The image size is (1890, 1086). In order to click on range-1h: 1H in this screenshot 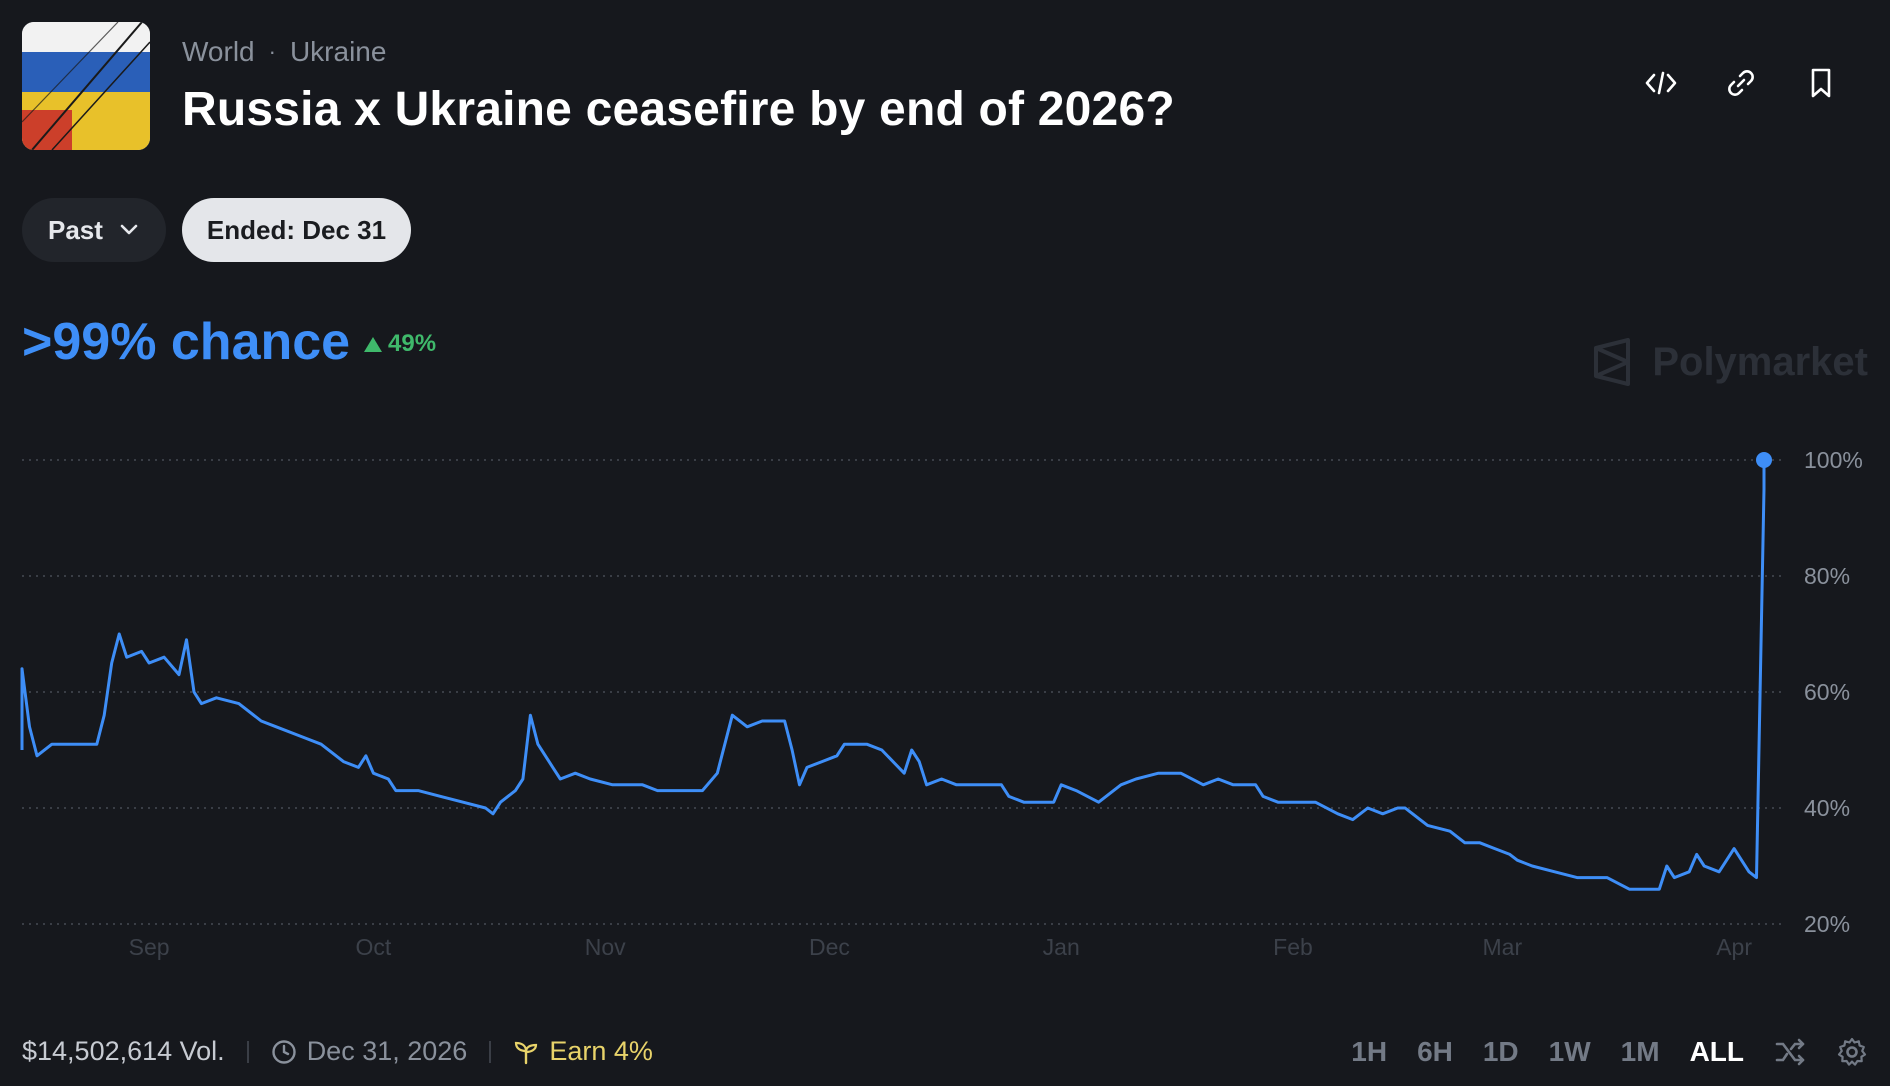, I will do `click(1369, 1051)`.